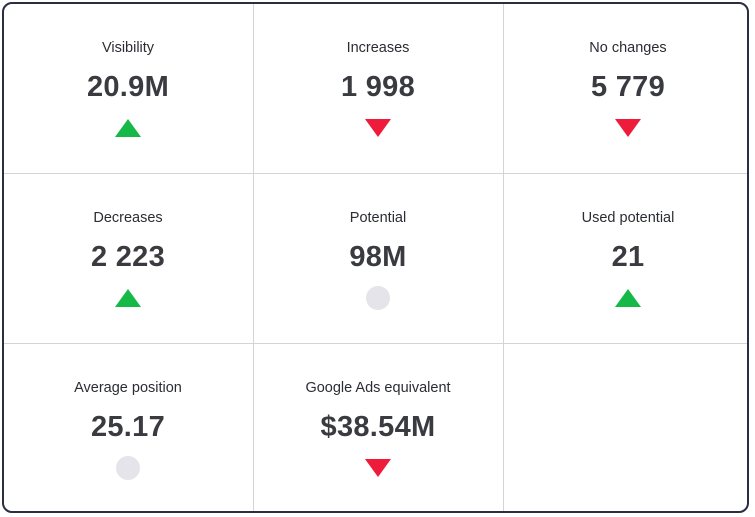 This screenshot has width=755, height=517. What do you see at coordinates (628, 48) in the screenshot?
I see `metric-label: No changes` at bounding box center [628, 48].